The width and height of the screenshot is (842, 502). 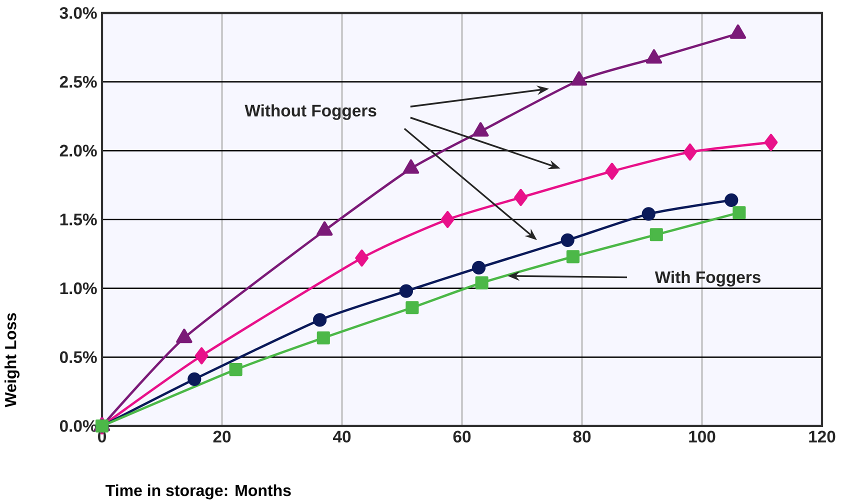 What do you see at coordinates (582, 436) in the screenshot?
I see `x-tick-label: 80` at bounding box center [582, 436].